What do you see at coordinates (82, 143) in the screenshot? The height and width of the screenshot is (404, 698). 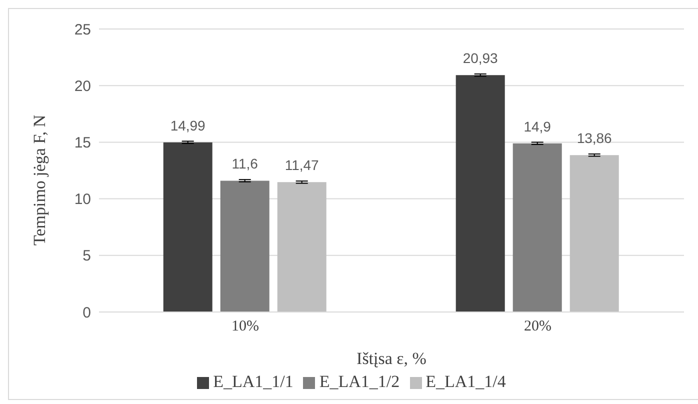 I see `y-tick-label: 15` at bounding box center [82, 143].